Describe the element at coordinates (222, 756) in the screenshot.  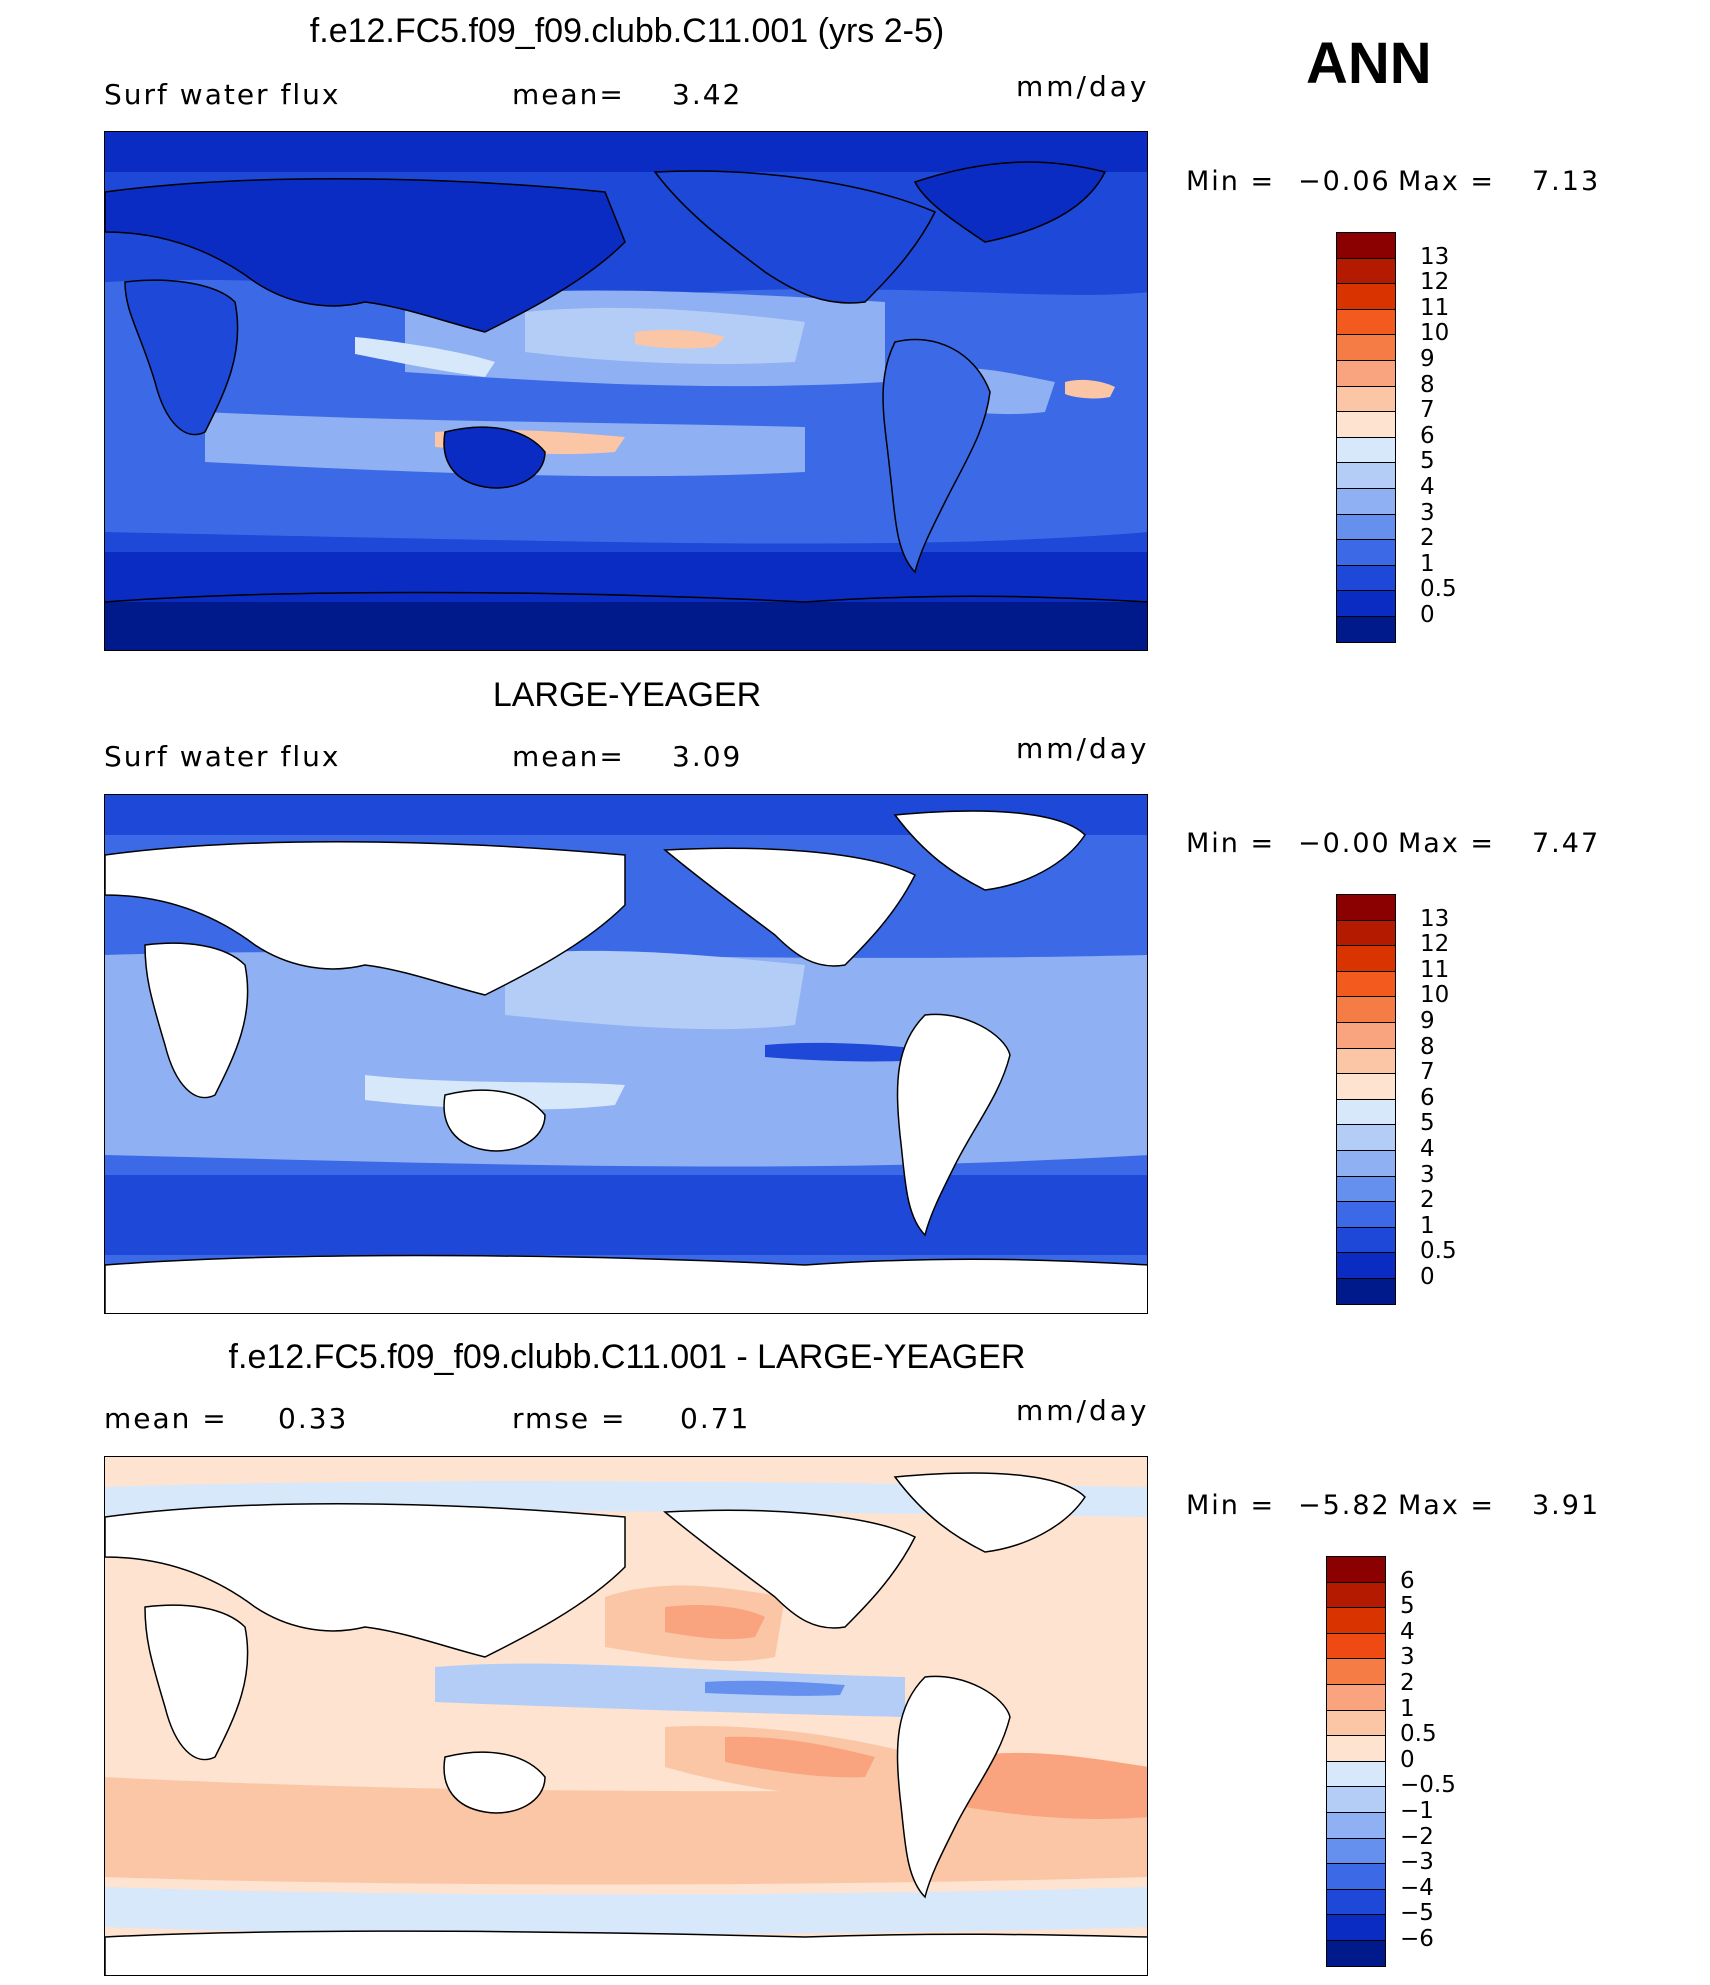
I see `panel-2-variable: Surf water flux` at that location.